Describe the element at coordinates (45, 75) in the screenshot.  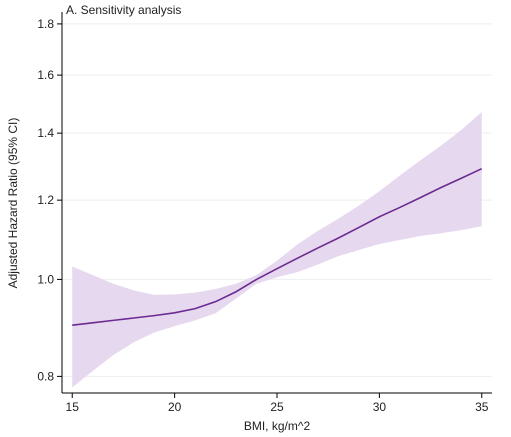
I see `y-tick-label: 1.6` at that location.